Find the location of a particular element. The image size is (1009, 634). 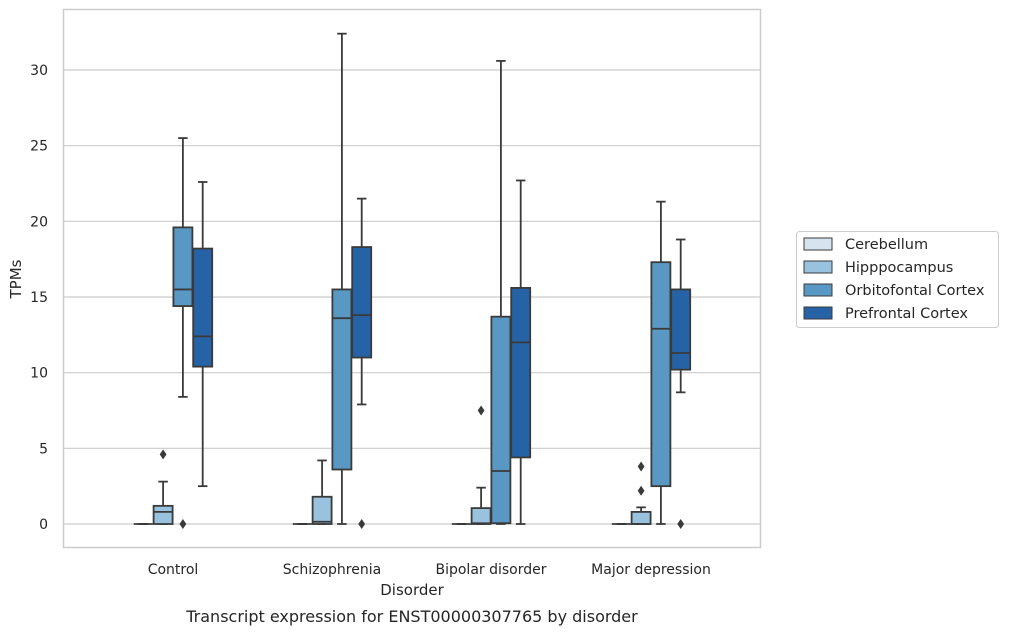

y-tick-labels: 0 5 10 15 20 25 30 is located at coordinates (39, 298).